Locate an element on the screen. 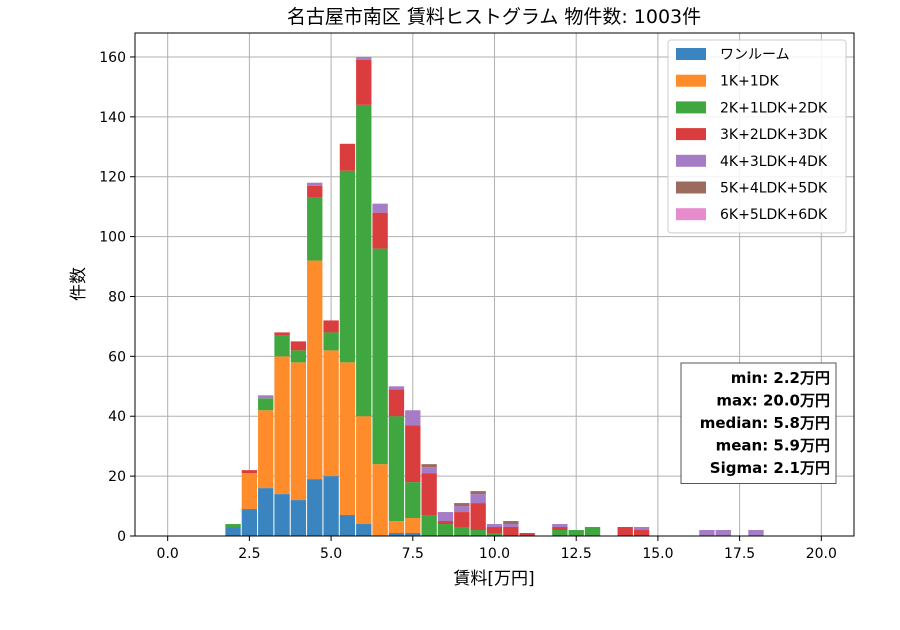  x-tick-label: 5.0 is located at coordinates (331, 554).